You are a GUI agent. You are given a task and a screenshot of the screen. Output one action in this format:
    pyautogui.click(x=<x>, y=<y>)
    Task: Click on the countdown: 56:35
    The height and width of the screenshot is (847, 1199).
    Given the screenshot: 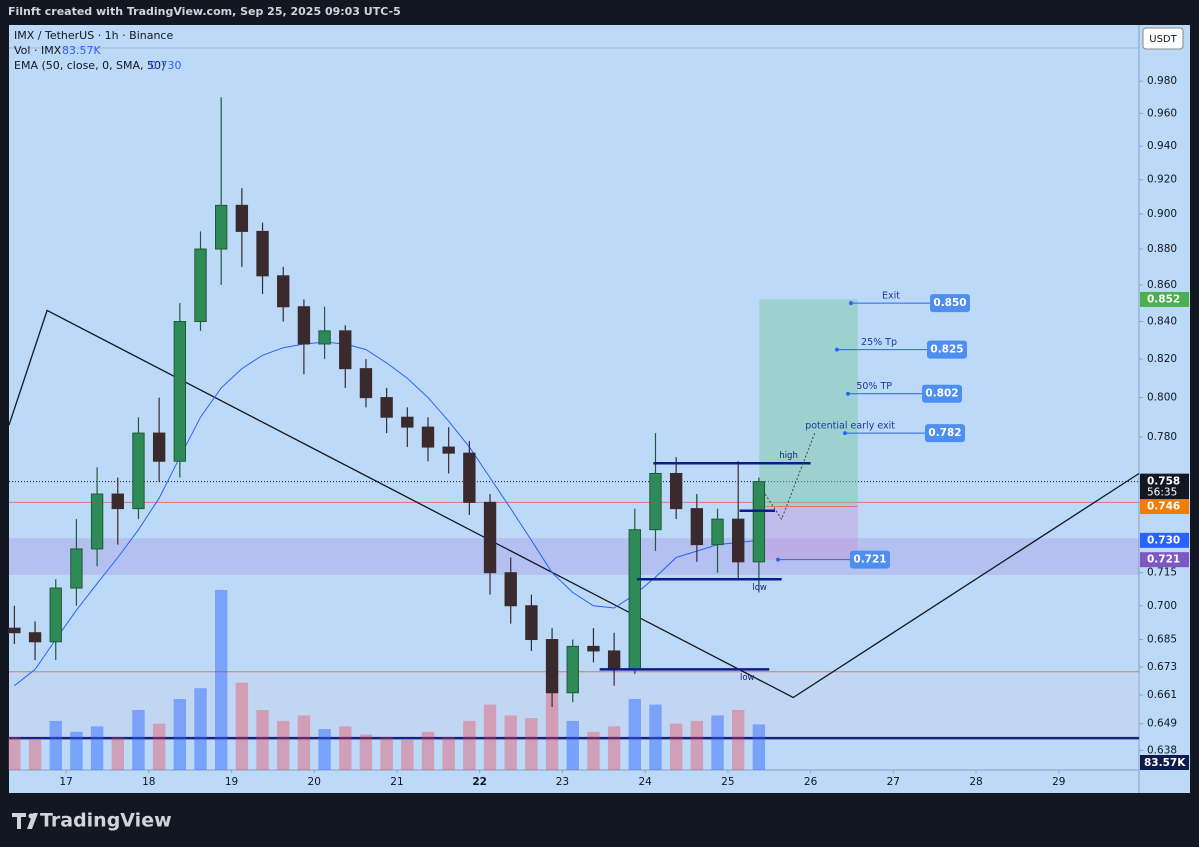 What is the action you would take?
    pyautogui.click(x=1162, y=493)
    